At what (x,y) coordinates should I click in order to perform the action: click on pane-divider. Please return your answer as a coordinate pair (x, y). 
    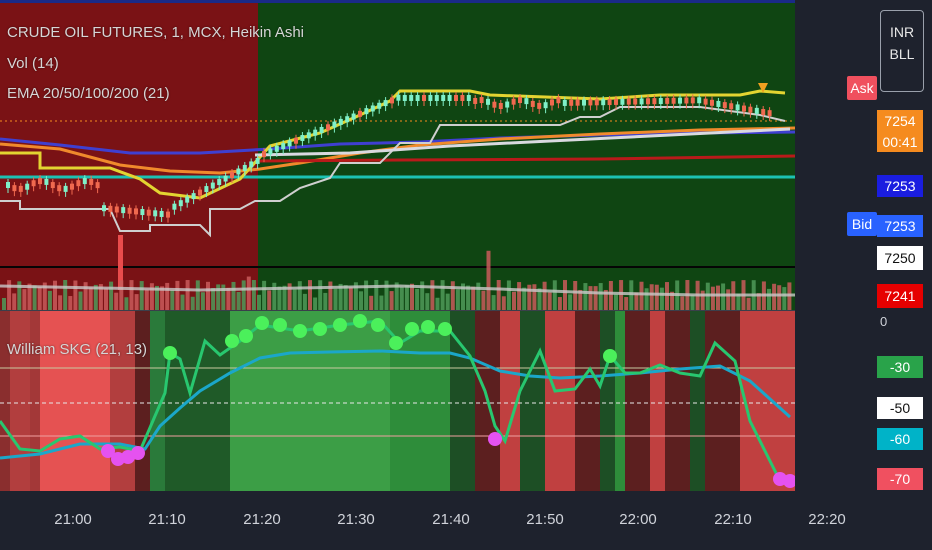
    Looking at the image, I should click on (397, 310).